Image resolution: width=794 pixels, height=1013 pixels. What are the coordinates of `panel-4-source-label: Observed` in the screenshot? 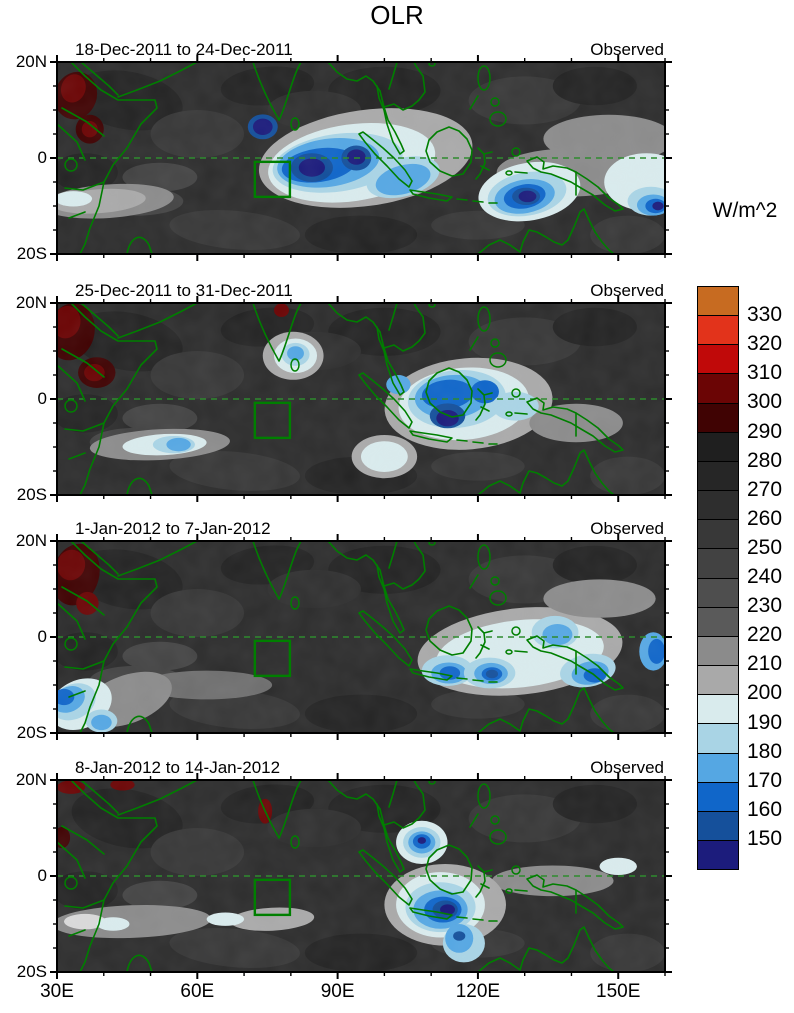 It's located at (627, 767).